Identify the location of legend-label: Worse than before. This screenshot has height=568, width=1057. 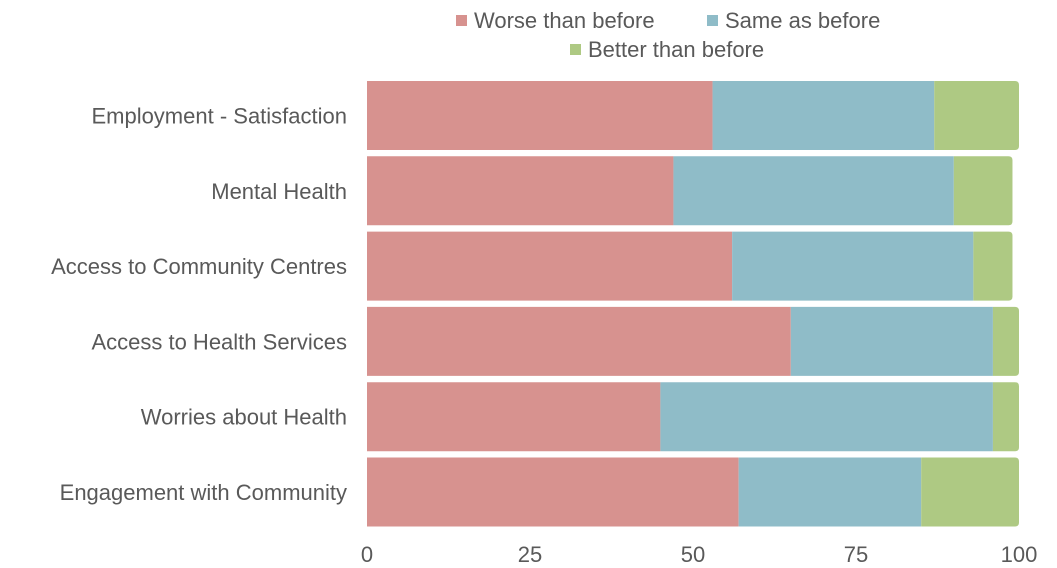
(564, 20).